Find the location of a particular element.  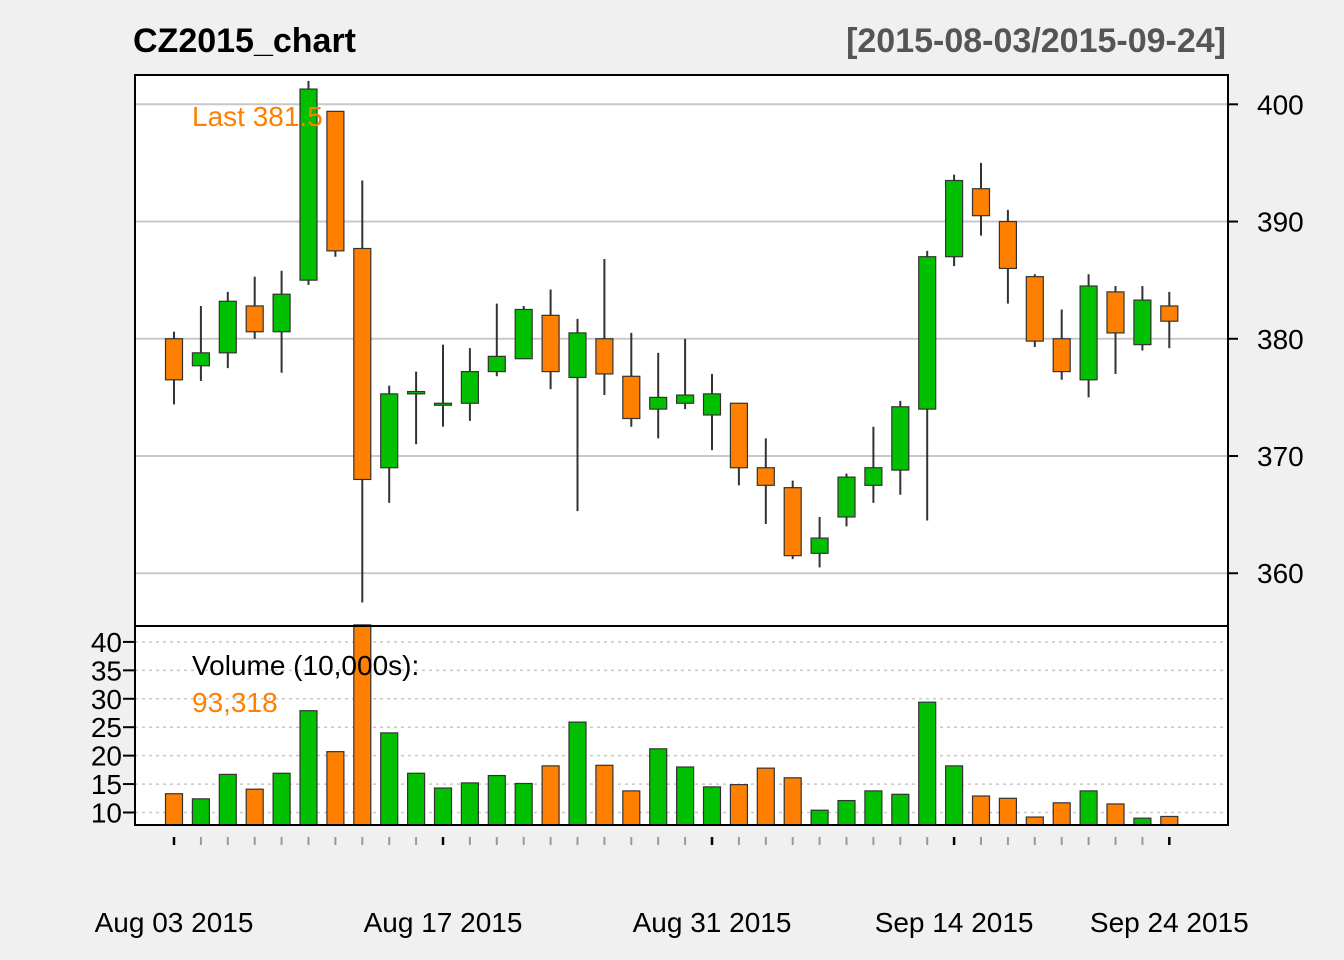

price-tick-label: 370 is located at coordinates (1280, 456).